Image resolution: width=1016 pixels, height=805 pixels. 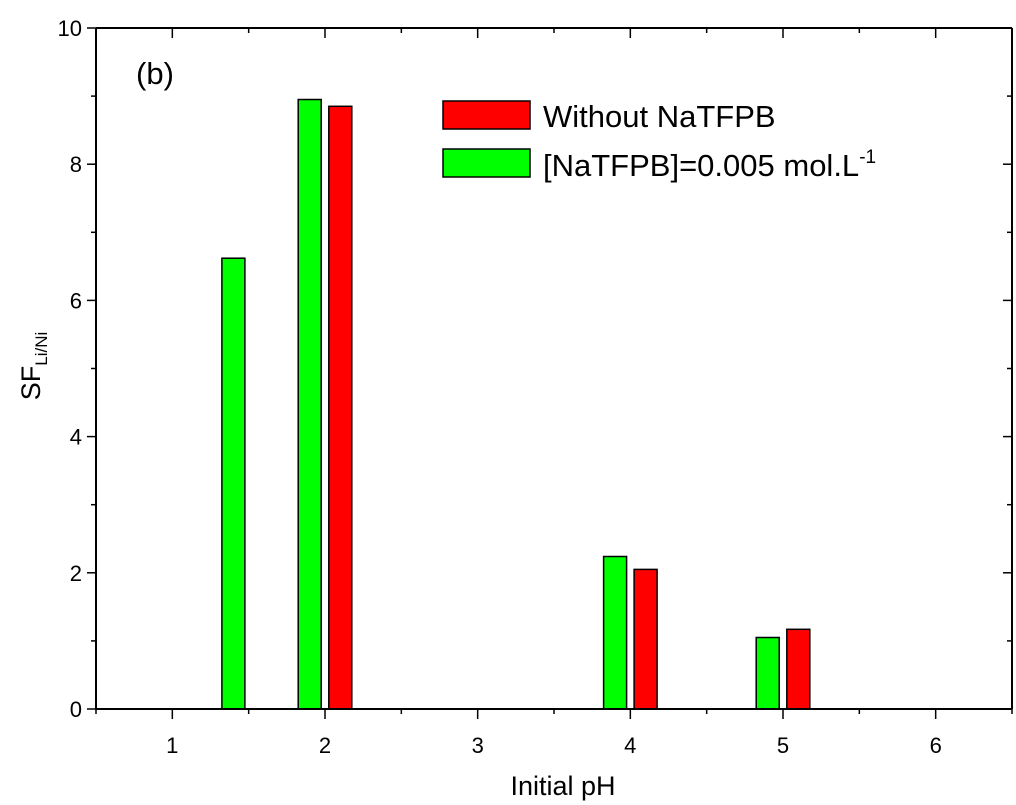 I want to click on x-tick-label-5: 5, so click(x=783, y=745).